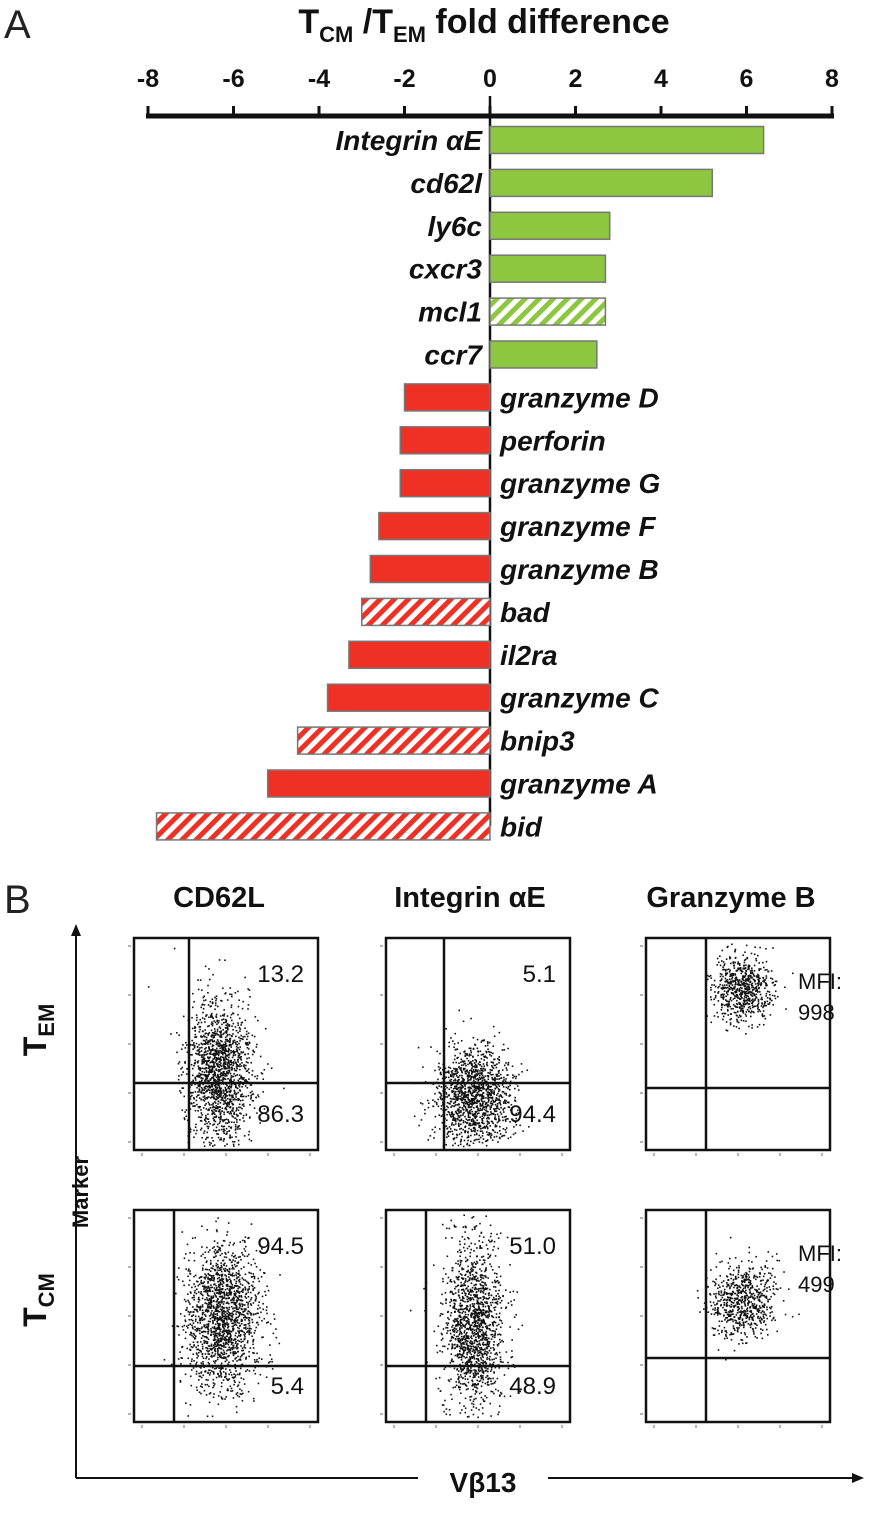  What do you see at coordinates (483, 1482) in the screenshot?
I see `x-axis-label: Vβ13` at bounding box center [483, 1482].